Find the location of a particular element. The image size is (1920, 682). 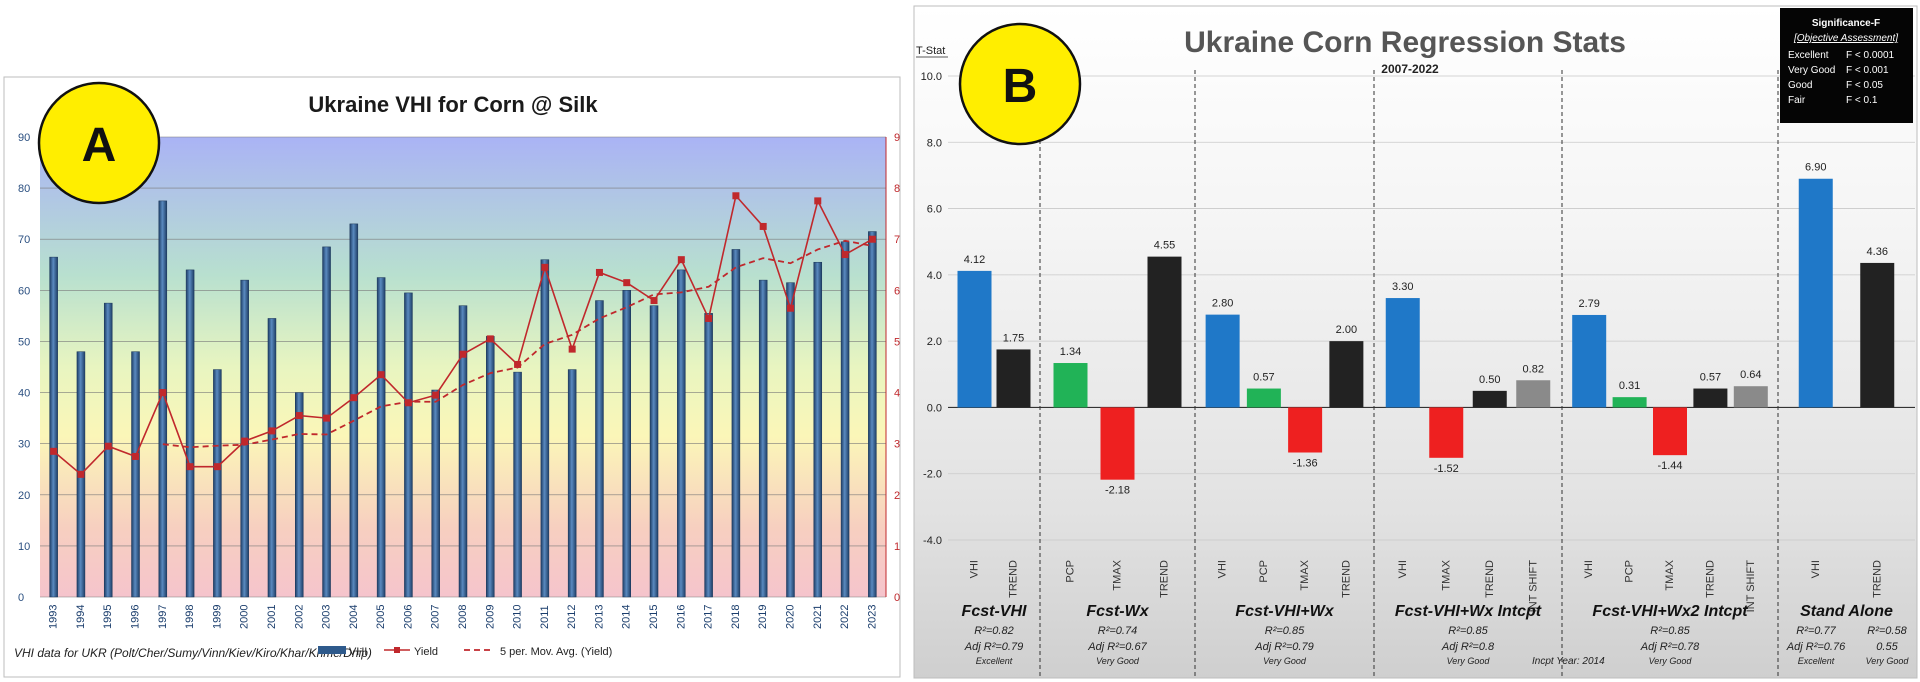

panel-a-left-tick-label: 20 is located at coordinates (24, 496).